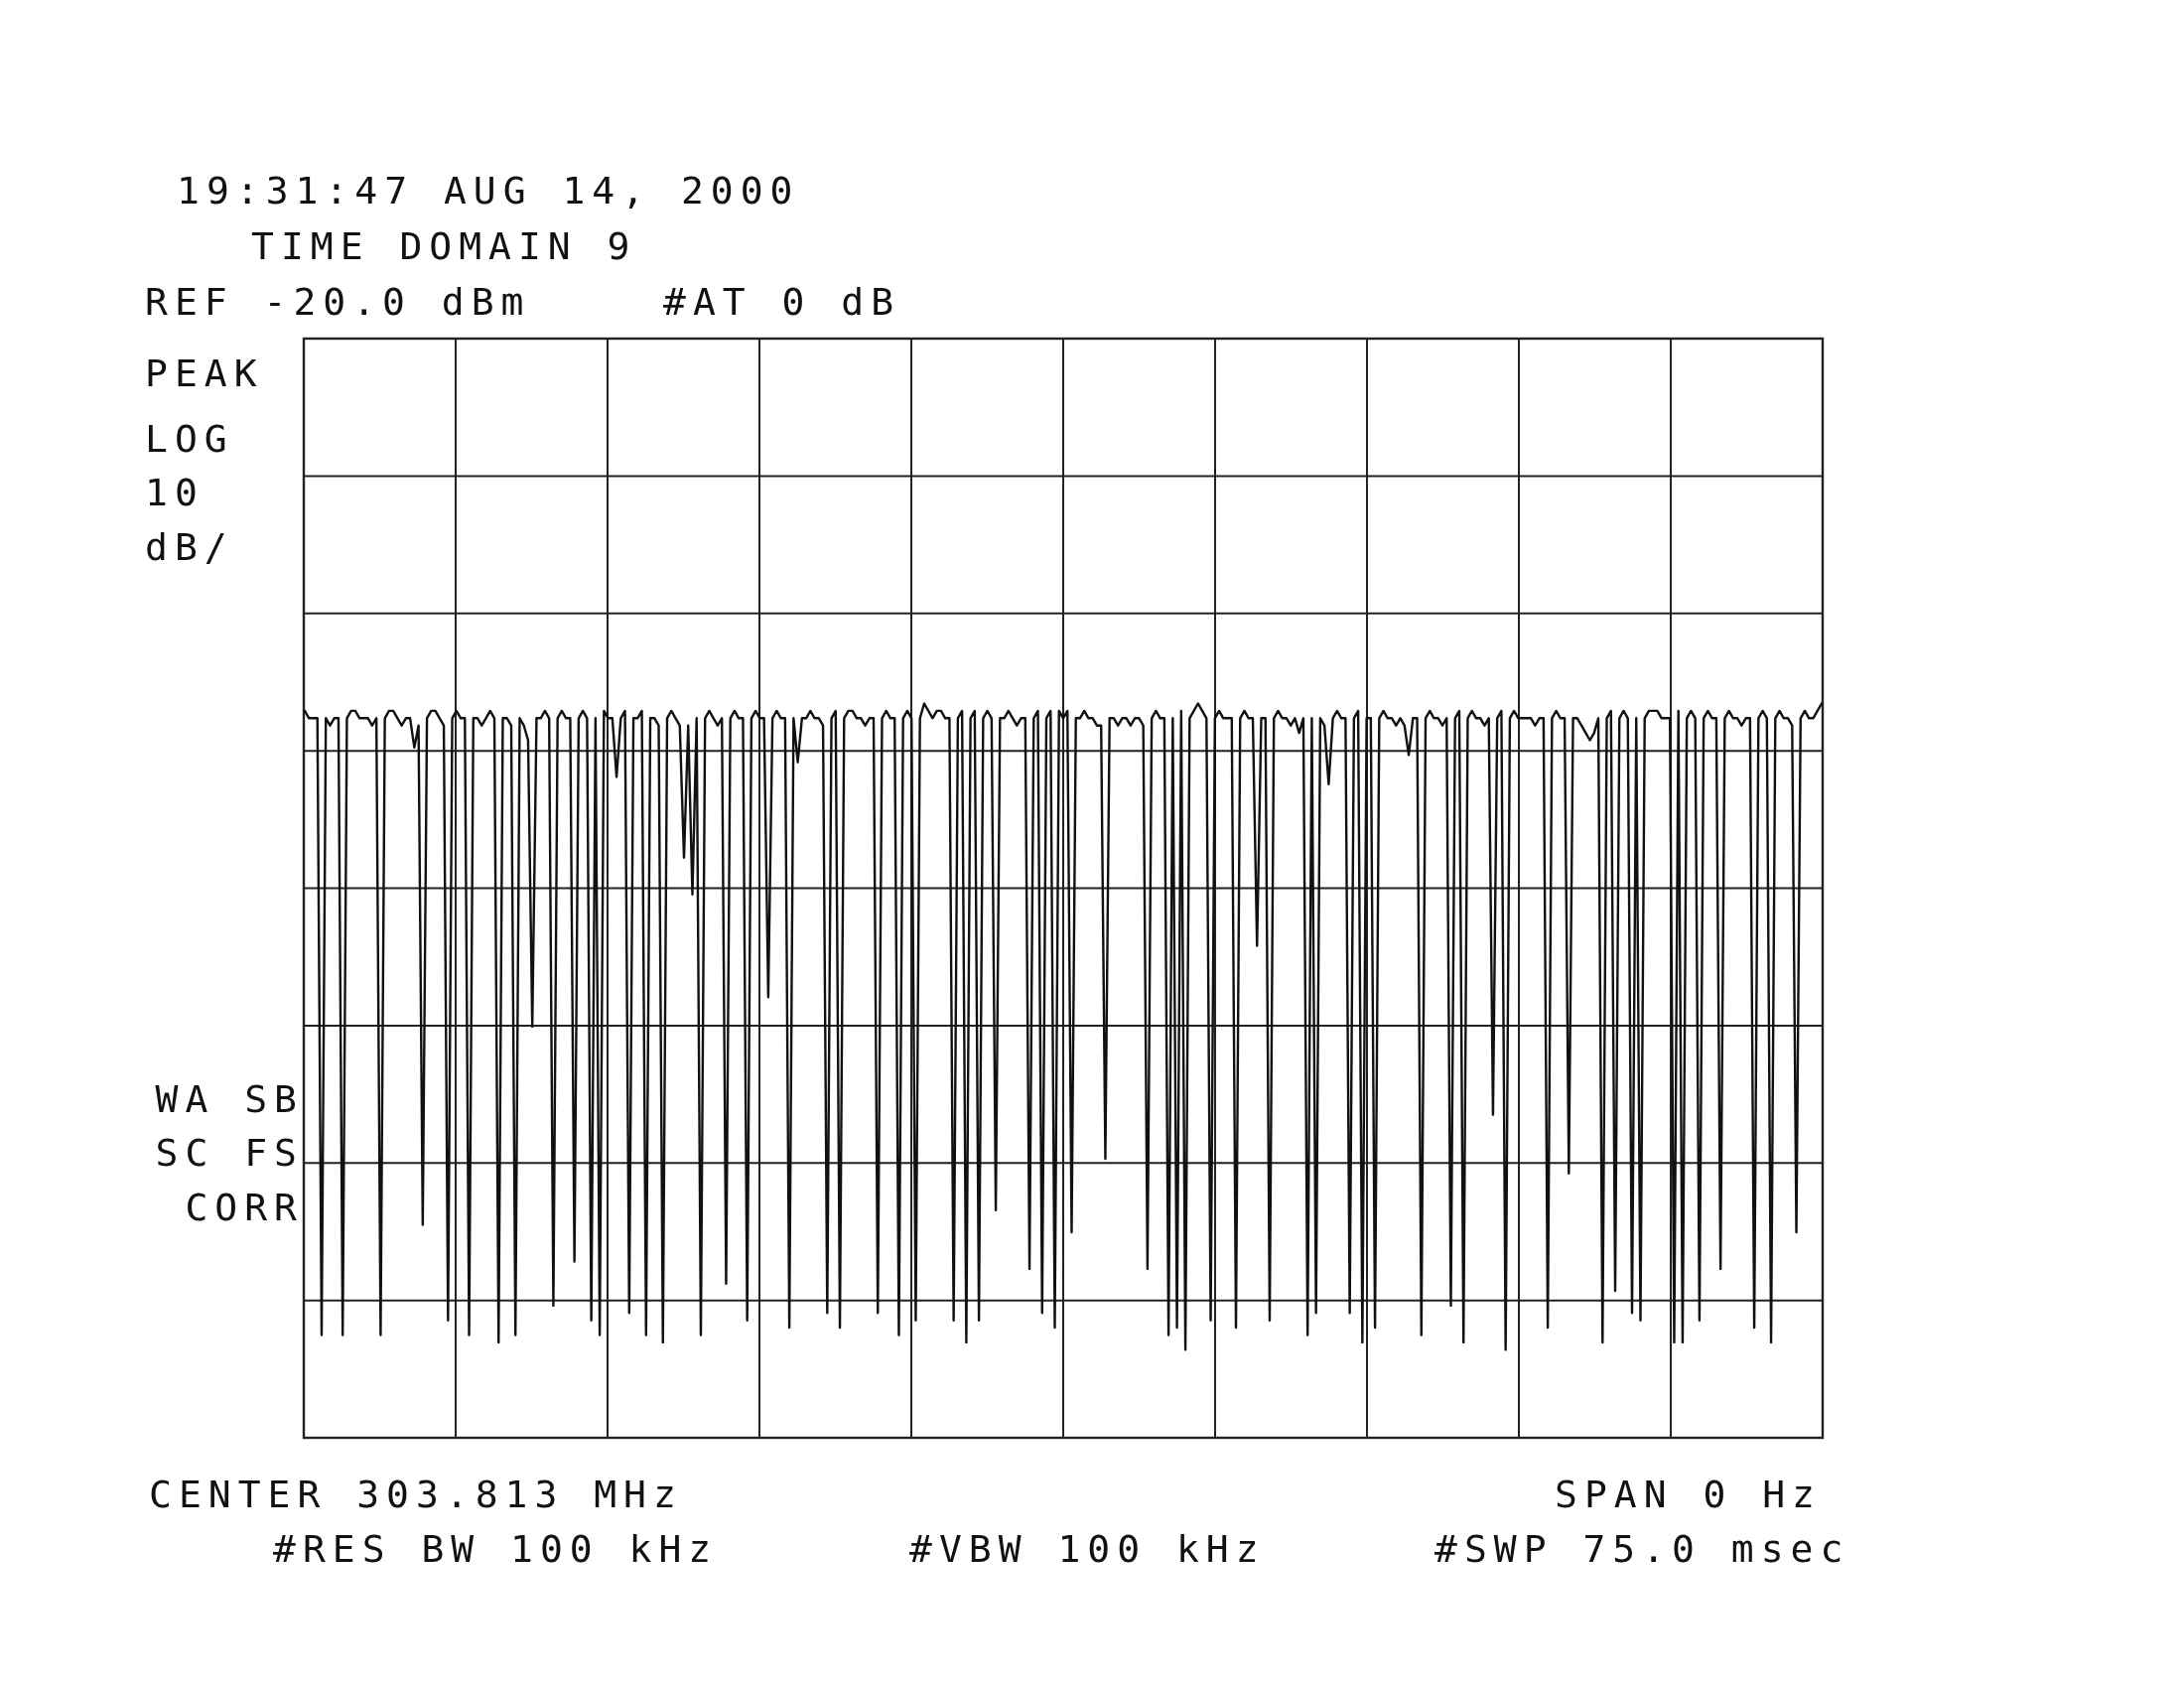  Describe the element at coordinates (496, 1549) in the screenshot. I see `text: #RES BW 100 kHz` at that location.